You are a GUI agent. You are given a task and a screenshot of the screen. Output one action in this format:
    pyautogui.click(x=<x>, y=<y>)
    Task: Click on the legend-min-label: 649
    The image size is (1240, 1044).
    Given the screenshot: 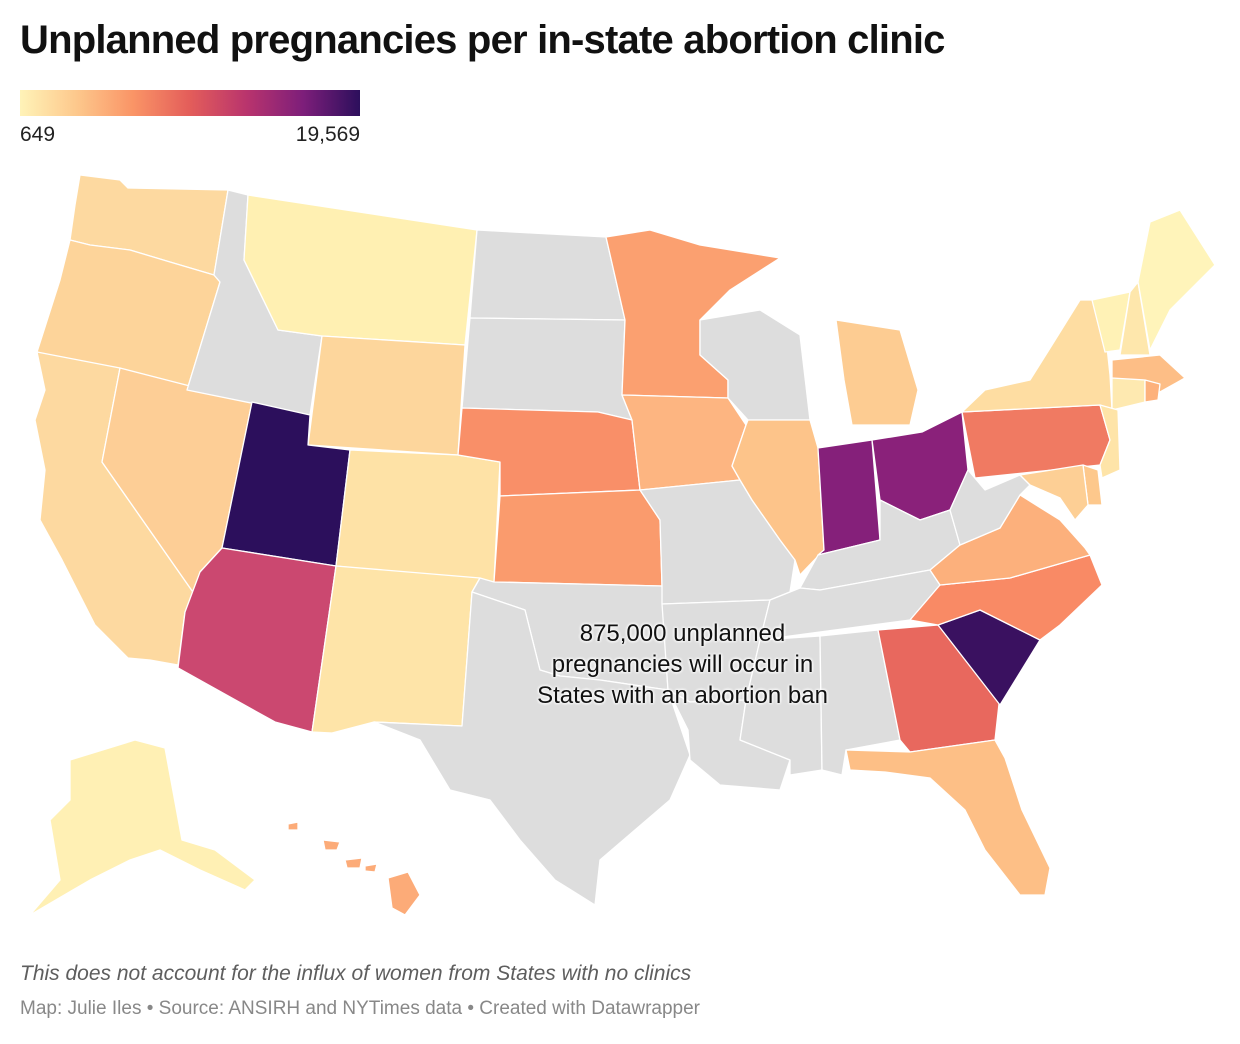 What is the action you would take?
    pyautogui.click(x=38, y=134)
    